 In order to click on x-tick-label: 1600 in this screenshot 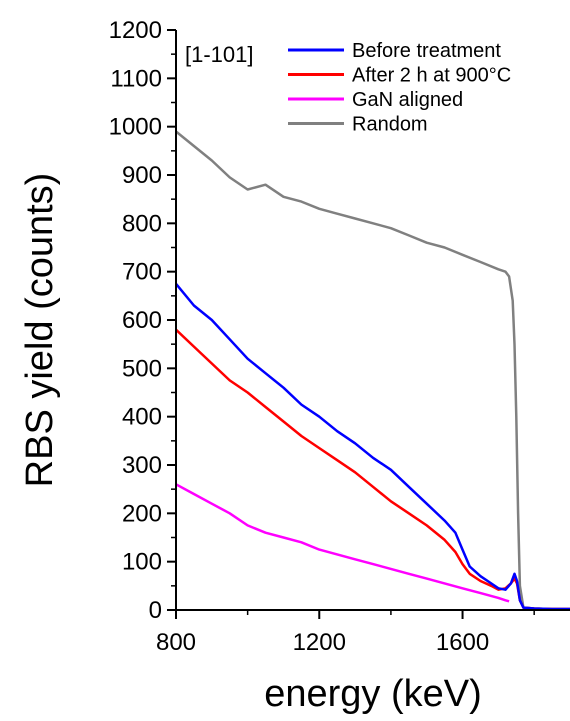, I will do `click(462, 642)`.